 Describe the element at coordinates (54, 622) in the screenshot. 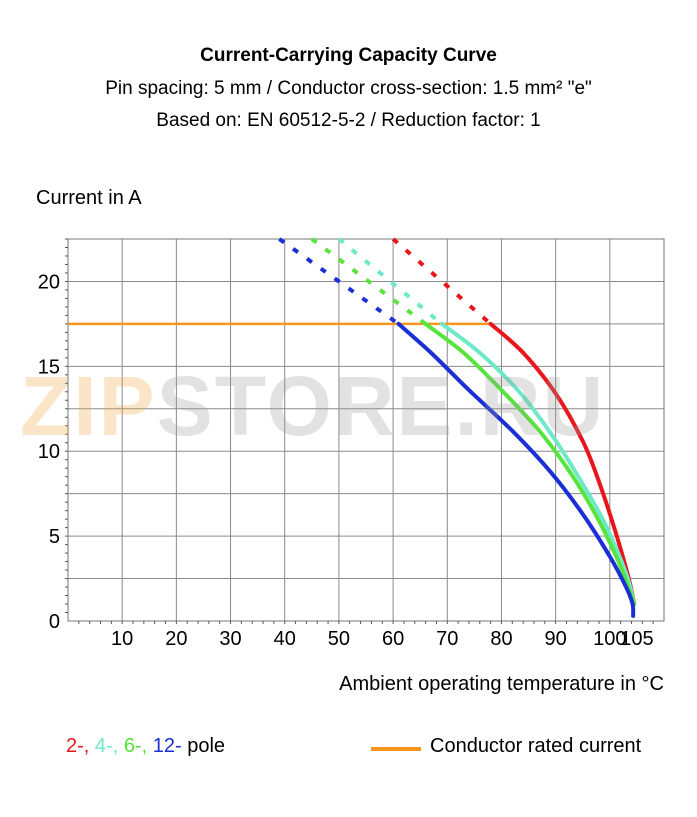

I see `y-tick-label: 0` at that location.